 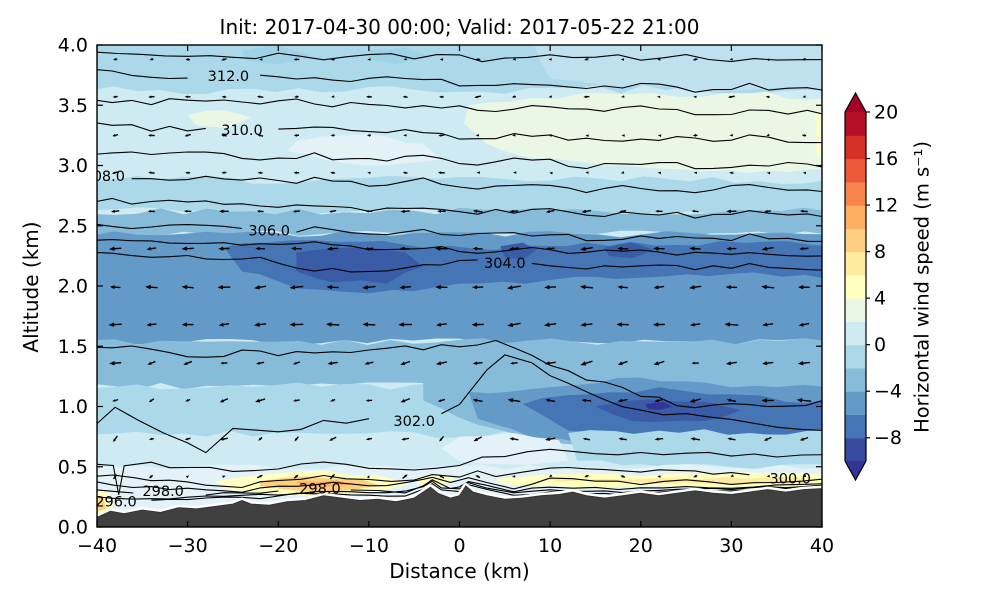 What do you see at coordinates (73, 166) in the screenshot?
I see `y-tick-label: 3.0` at bounding box center [73, 166].